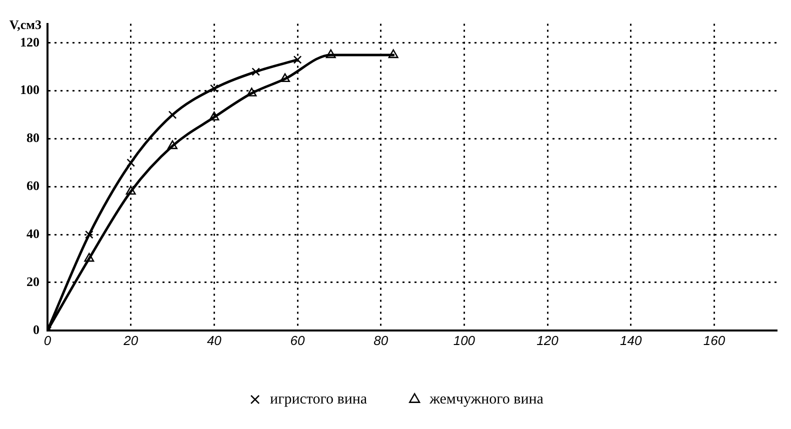  What do you see at coordinates (36, 329) in the screenshot?
I see `y-tick-label: 0` at bounding box center [36, 329].